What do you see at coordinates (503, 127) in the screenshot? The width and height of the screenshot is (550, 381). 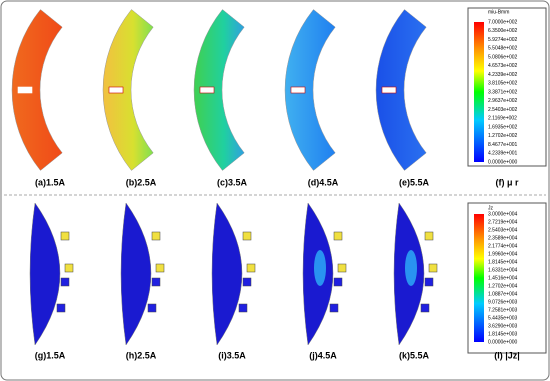 I see `colorbar-tick: 1.6935e+002` at bounding box center [503, 127].